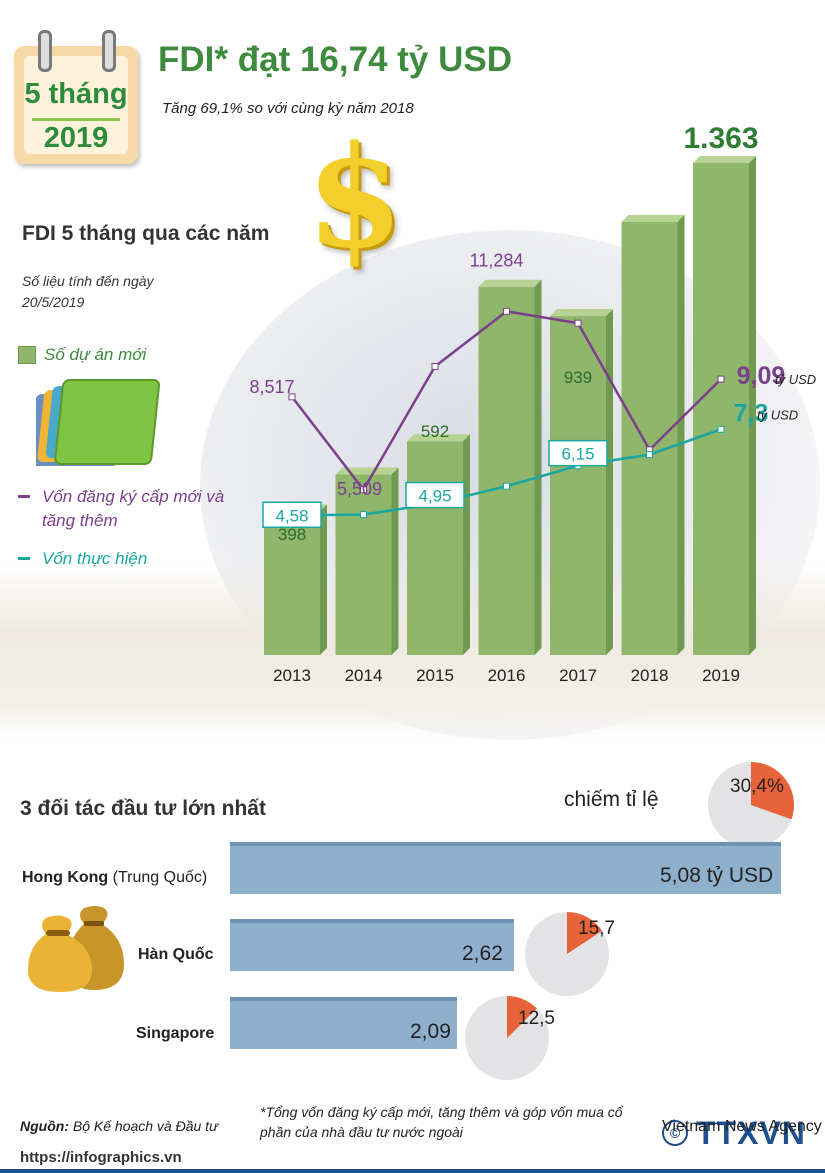 Image resolution: width=825 pixels, height=1173 pixels. I want to click on realized-label-2017: 6,15, so click(577, 454).